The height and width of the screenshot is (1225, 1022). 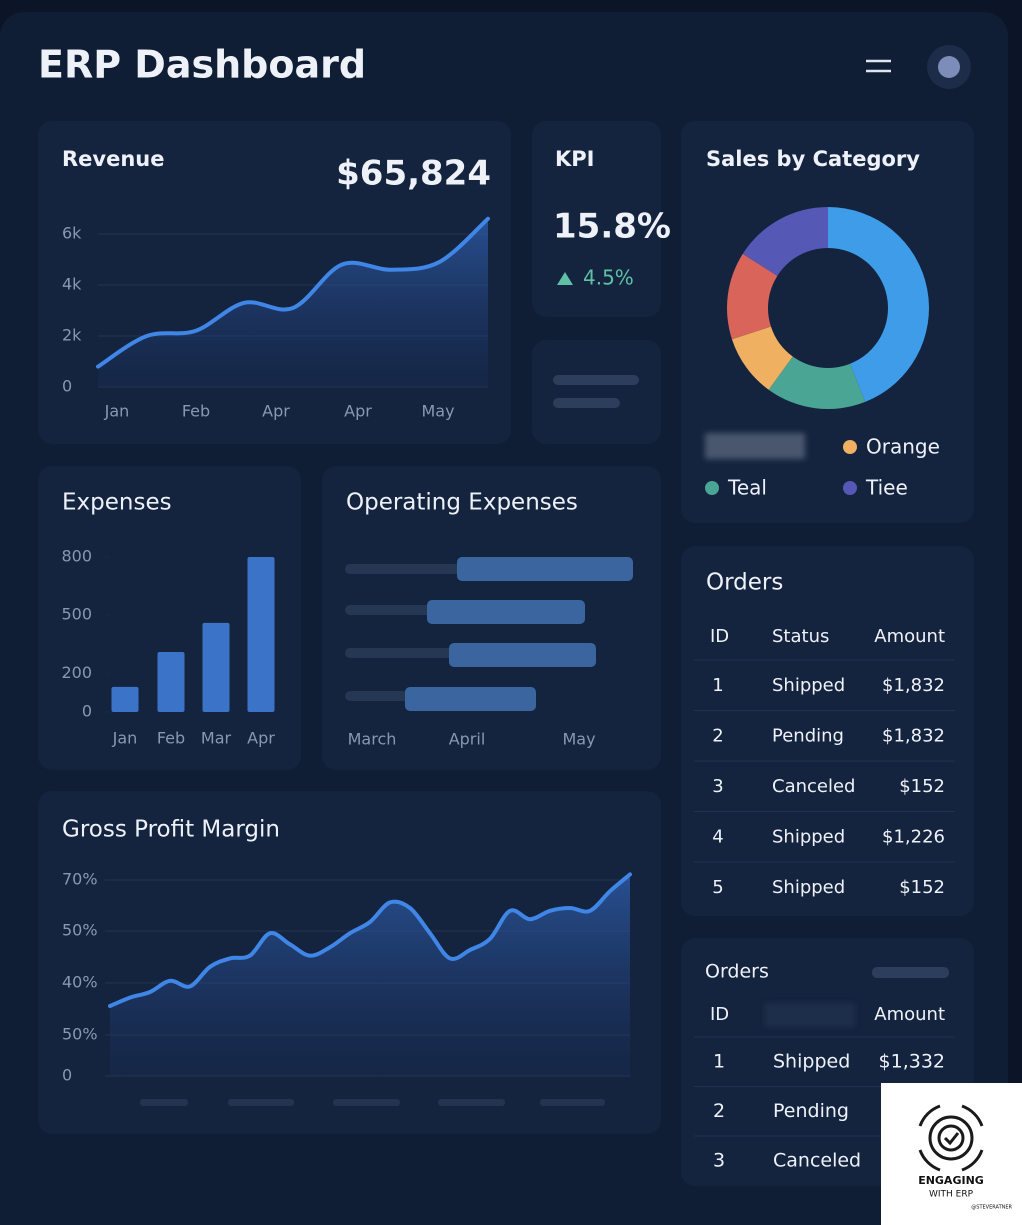 I want to click on orders-card, so click(x=827, y=731).